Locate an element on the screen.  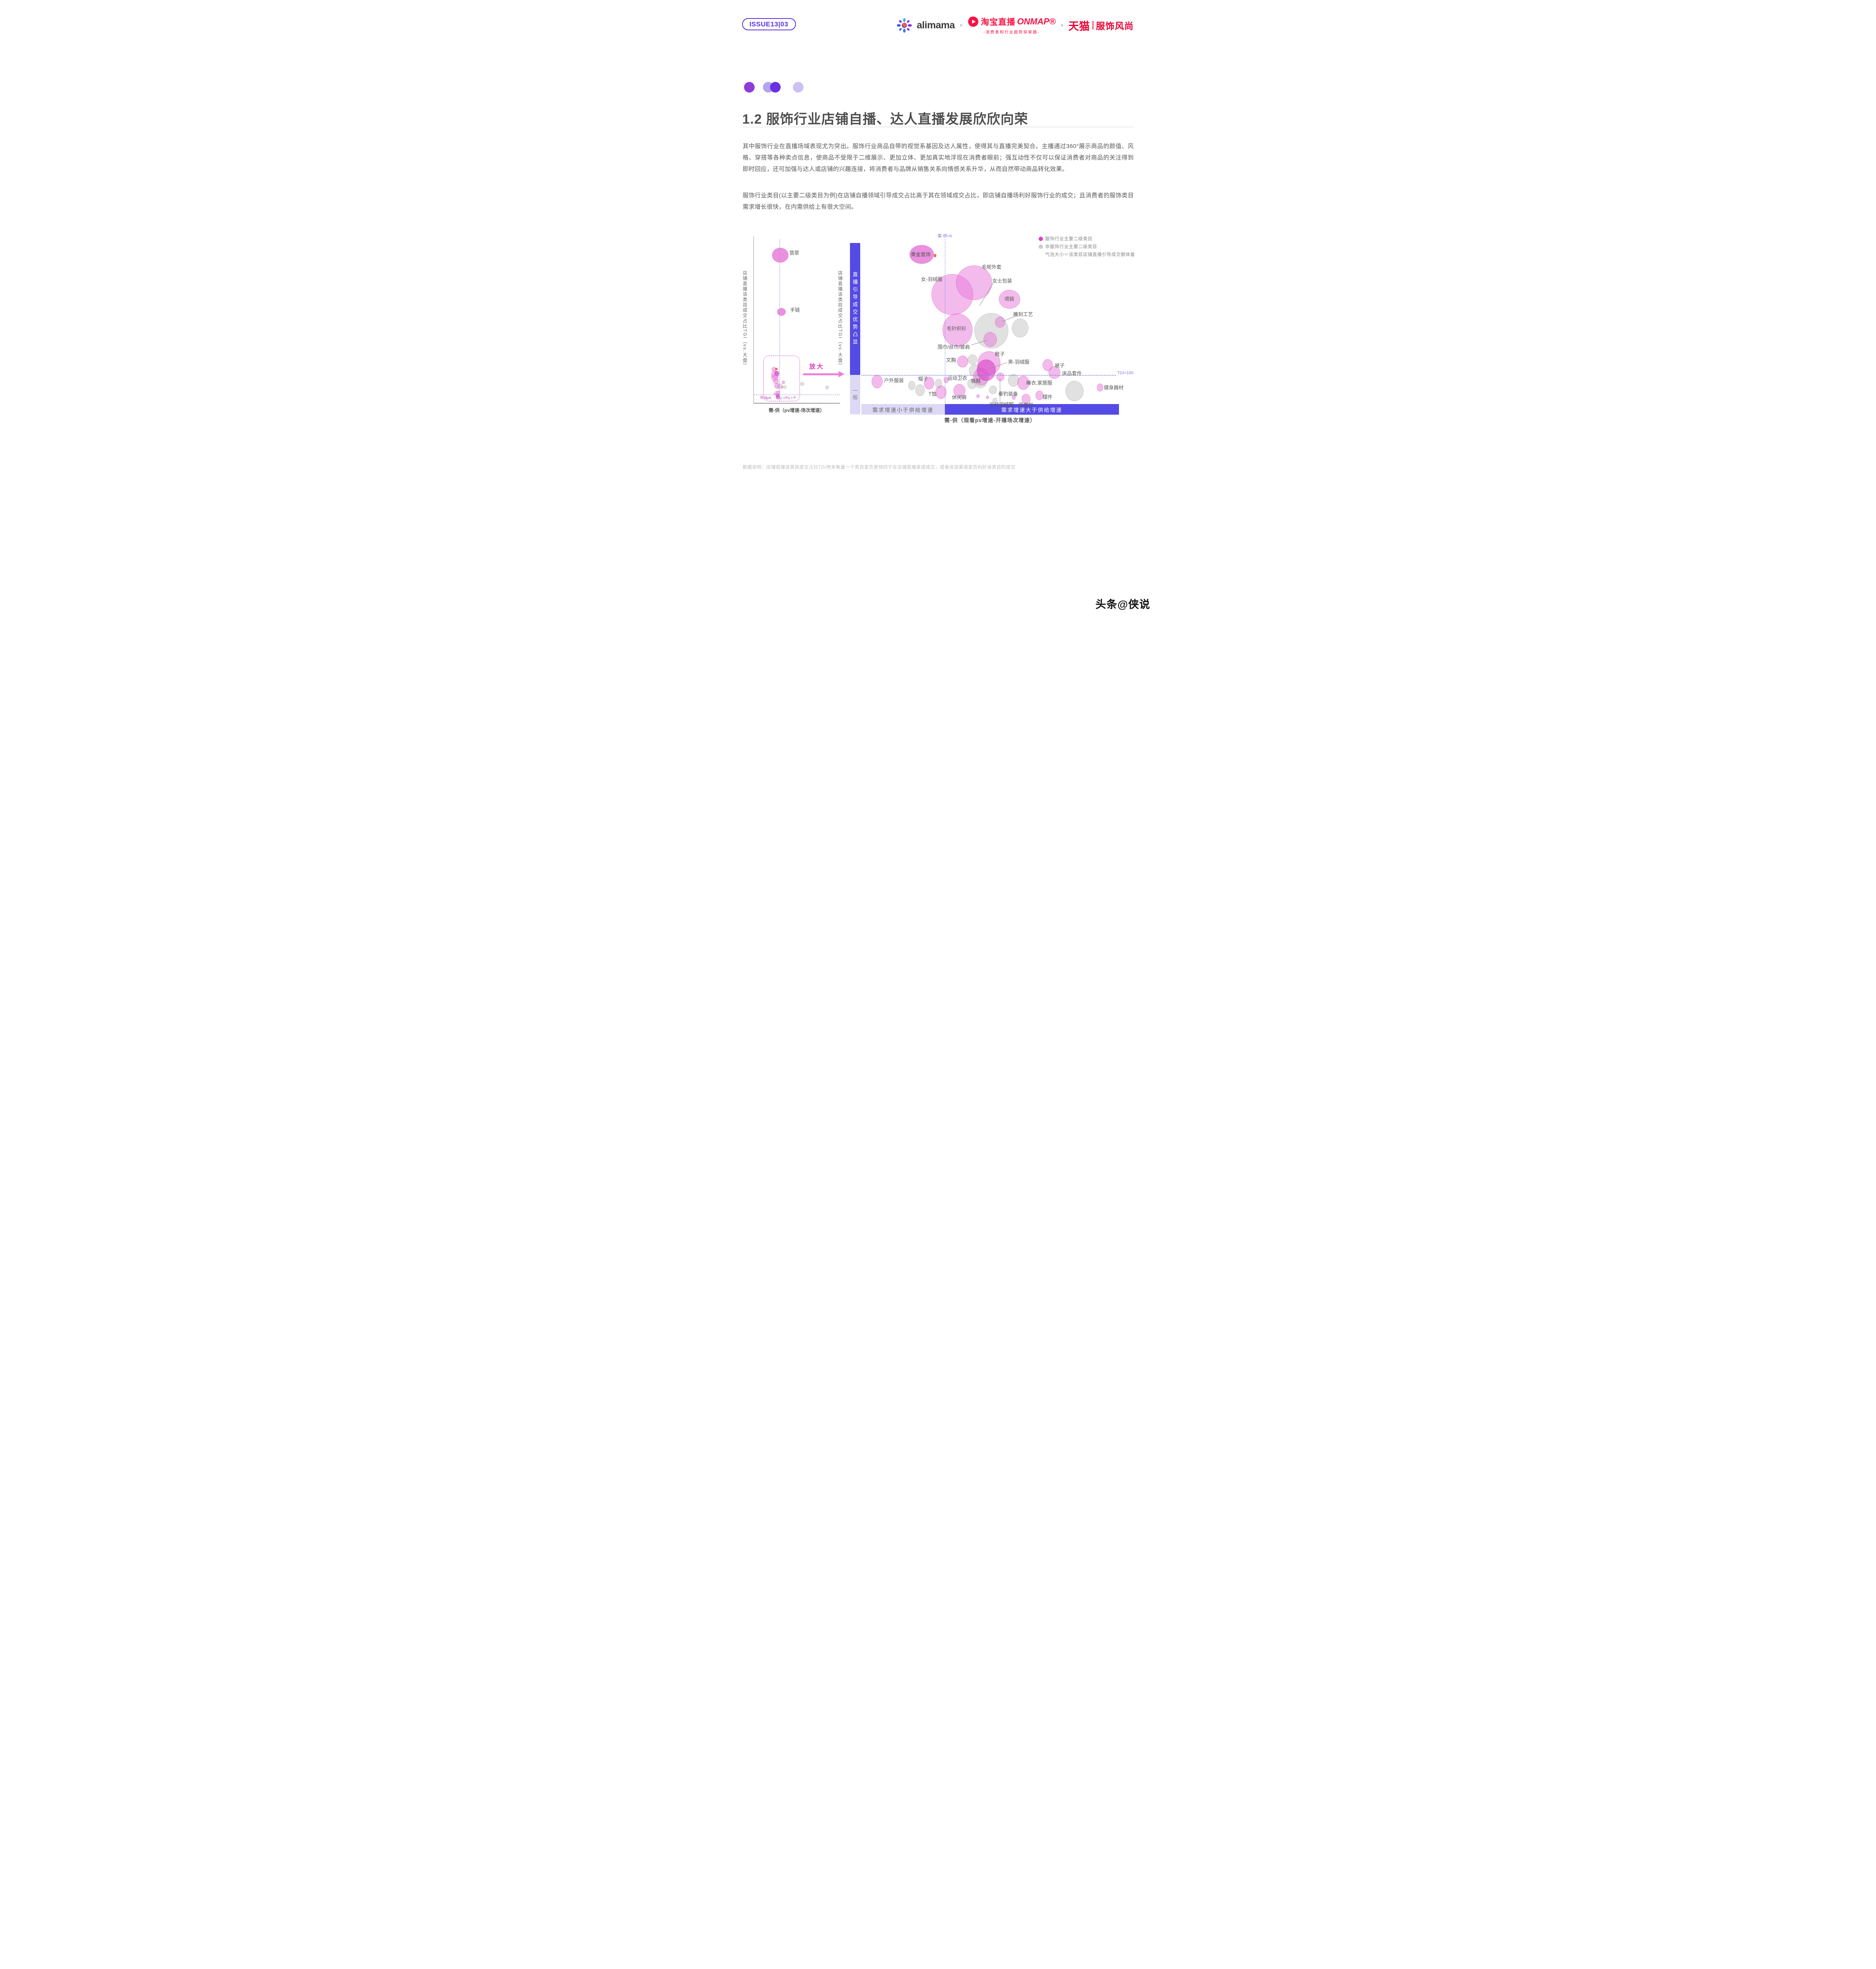
legend-item-apparel: 服饰行业主要二级类目 is located at coordinates (1087, 239).